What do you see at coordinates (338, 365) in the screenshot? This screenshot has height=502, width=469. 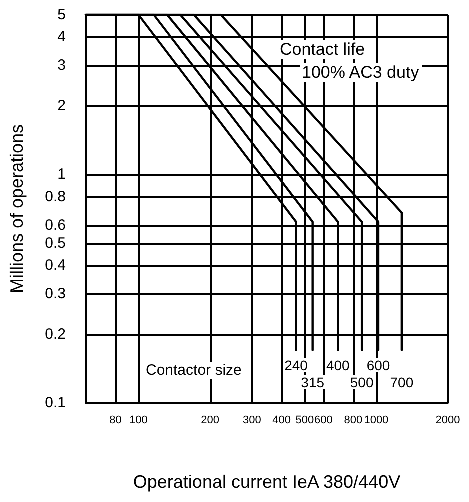 I see `series-label: 400` at bounding box center [338, 365].